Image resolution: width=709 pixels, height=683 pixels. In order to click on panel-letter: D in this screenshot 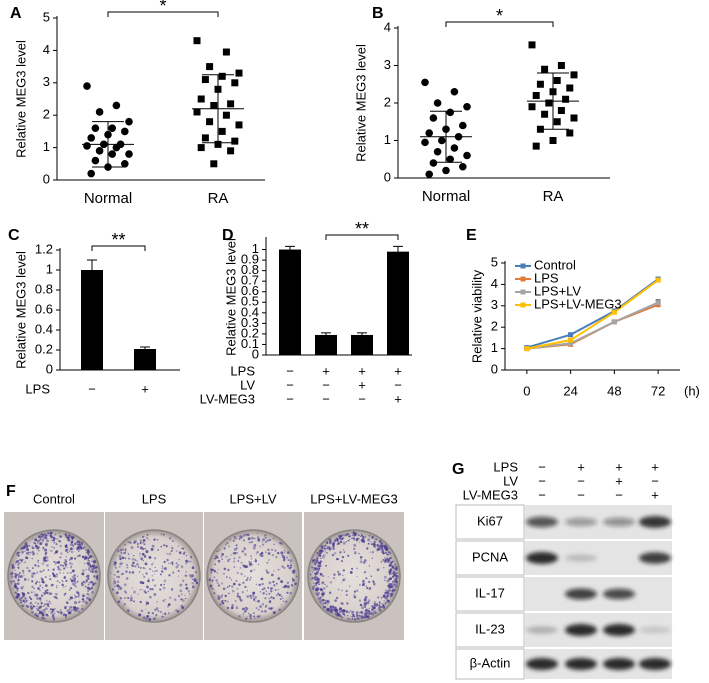, I will do `click(228, 235)`.